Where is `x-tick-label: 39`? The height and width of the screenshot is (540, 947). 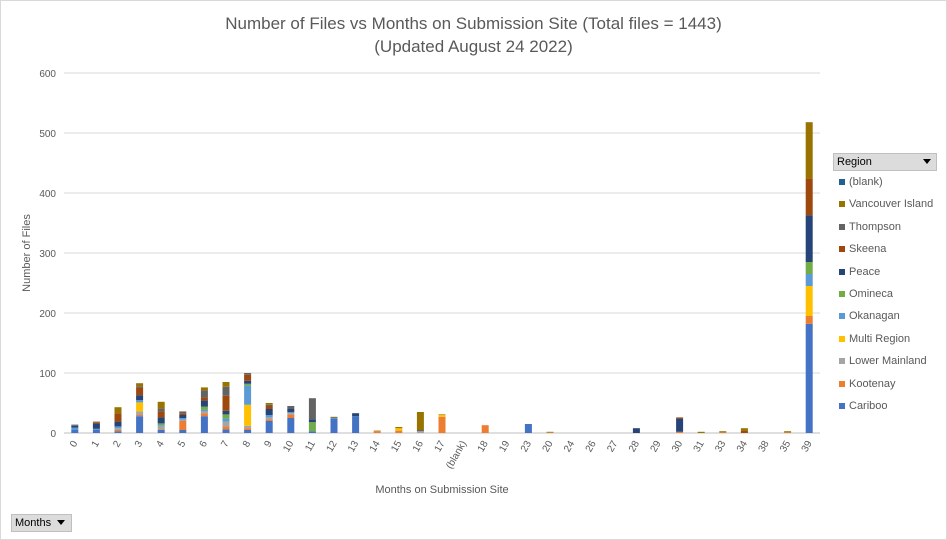
x-tick-label: 39 is located at coordinates (807, 447).